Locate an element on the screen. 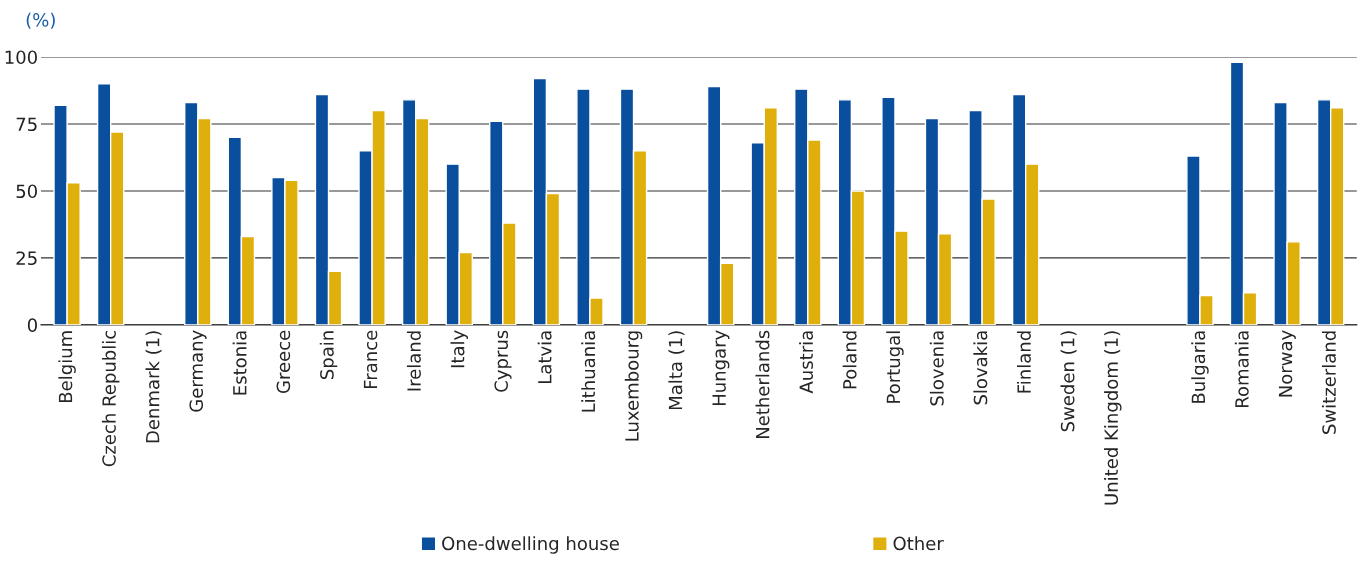 This screenshot has width=1365, height=570. x-tick-label: Switzerland is located at coordinates (1328, 382).